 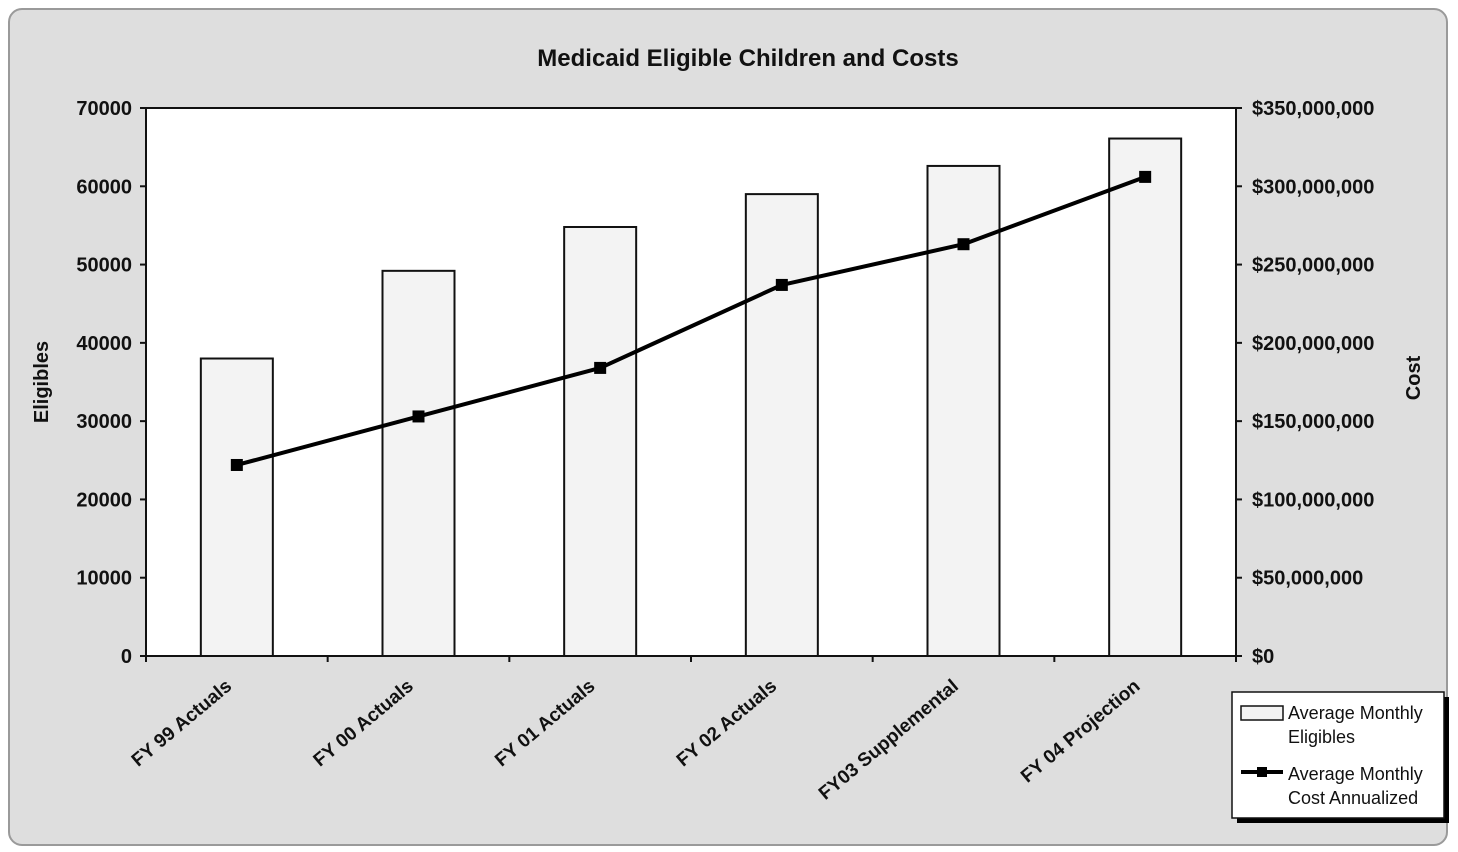 I want to click on legend-bar-swatch, so click(x=1262, y=713).